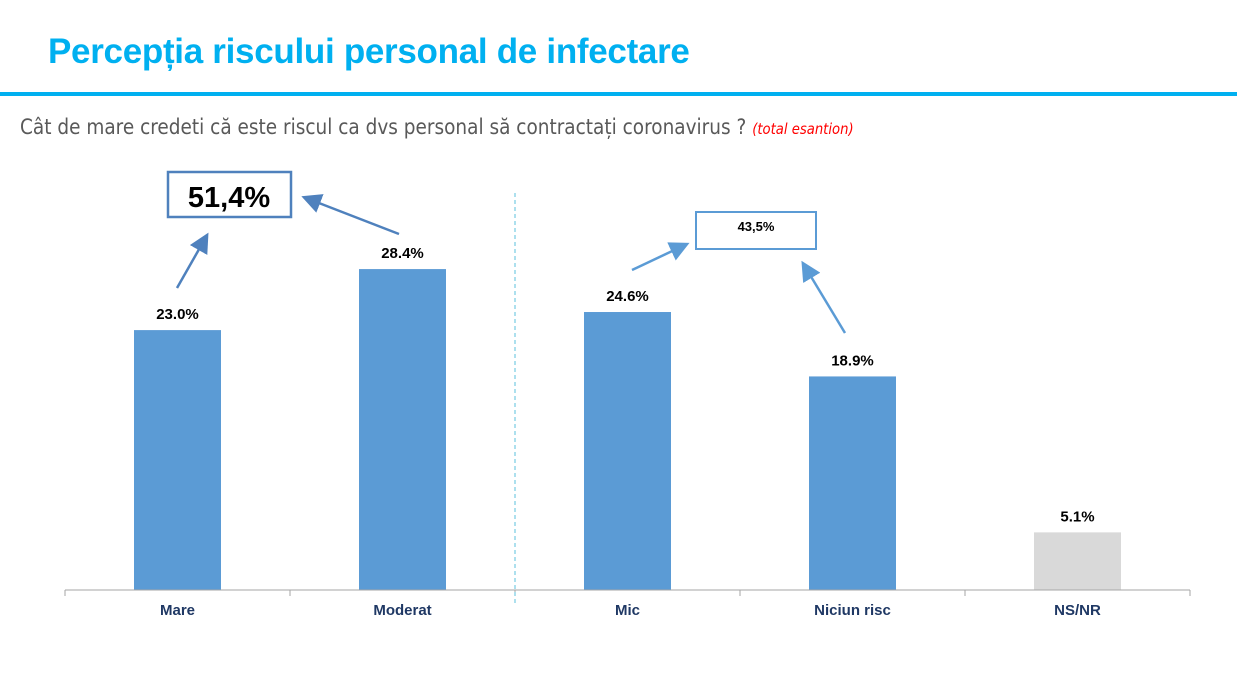 The image size is (1237, 687). Describe the element at coordinates (852, 360) in the screenshot. I see `data-label: 18.9%` at that location.